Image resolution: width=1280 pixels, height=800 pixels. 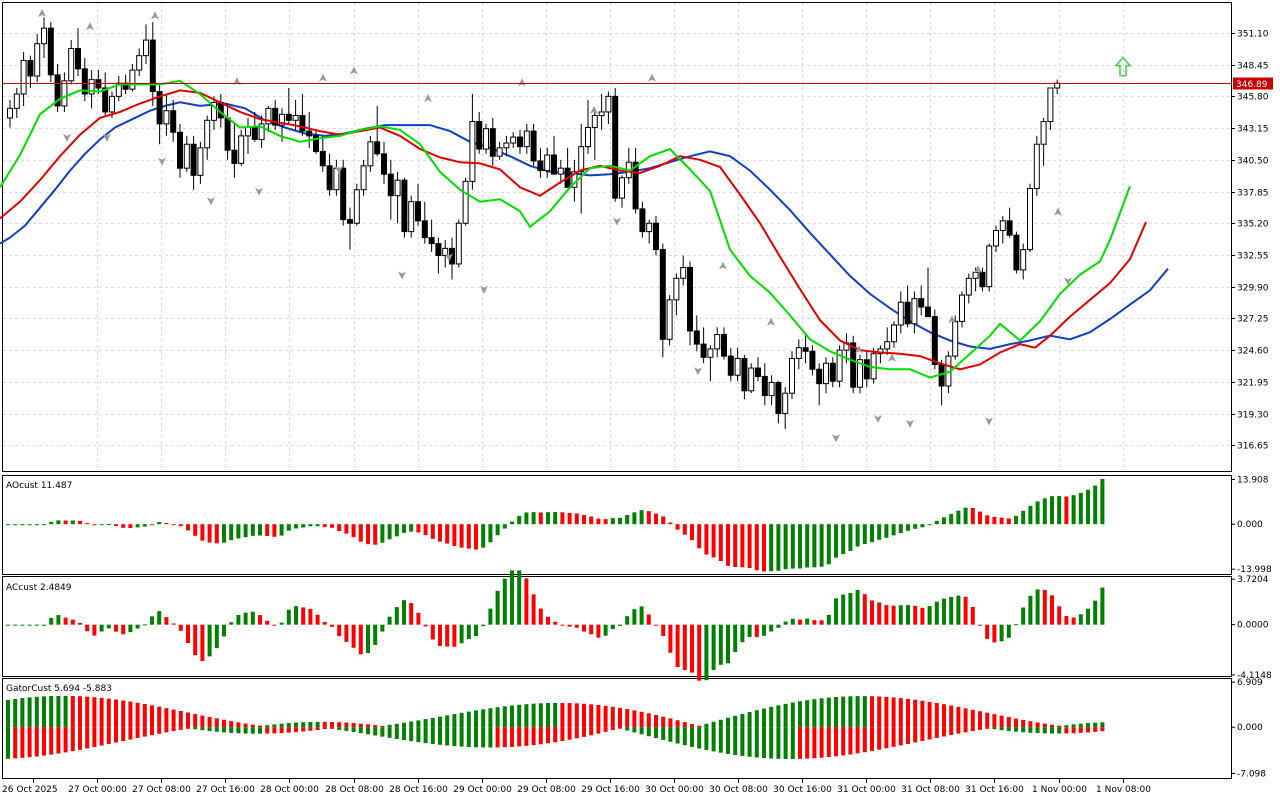 I want to click on x-tick-label: 1 Nov 00:00, so click(x=1059, y=790).